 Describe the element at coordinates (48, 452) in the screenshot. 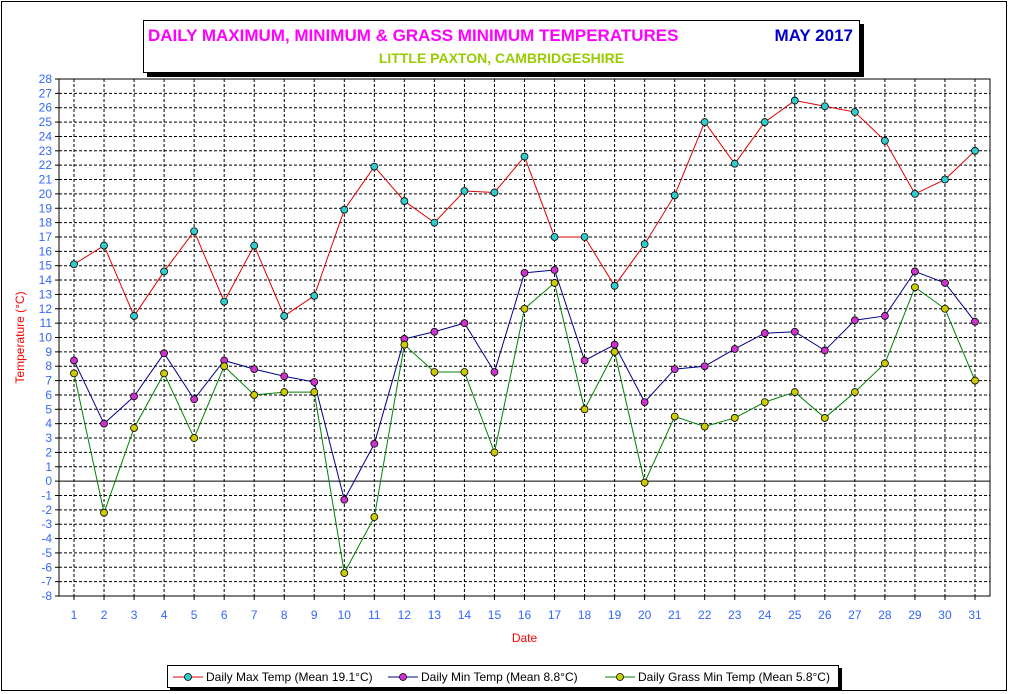

I see `y-tick-label: 2` at that location.